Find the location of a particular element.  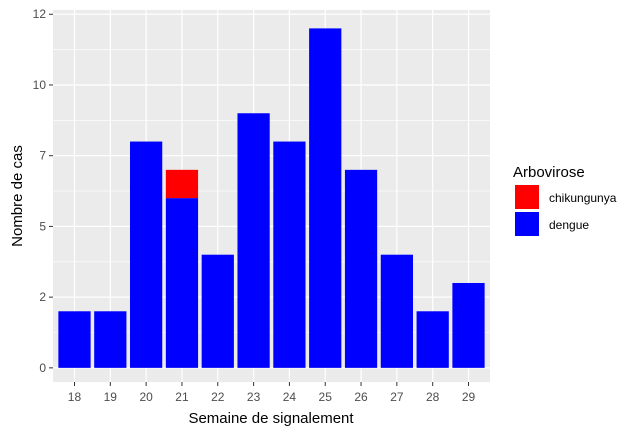

y-tick-label: 12 is located at coordinates (40, 14).